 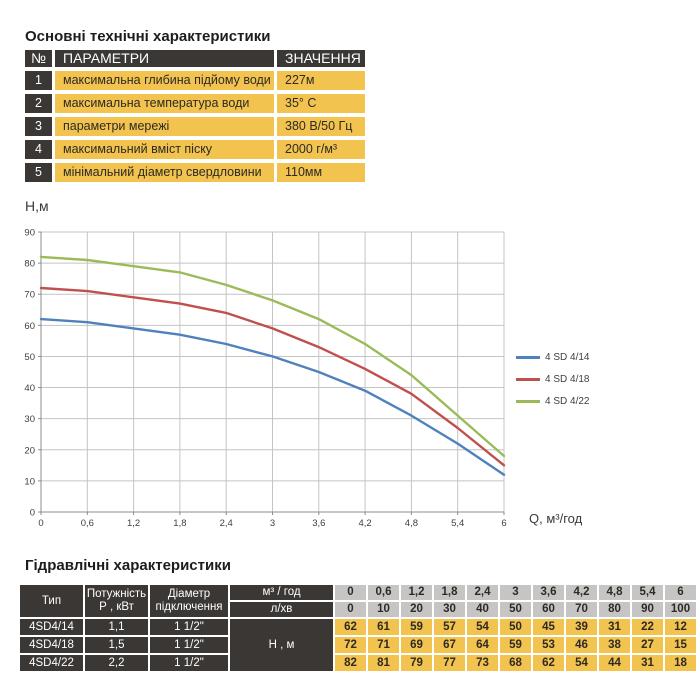 I want to click on hydro-head-value: 64, so click(x=482, y=645).